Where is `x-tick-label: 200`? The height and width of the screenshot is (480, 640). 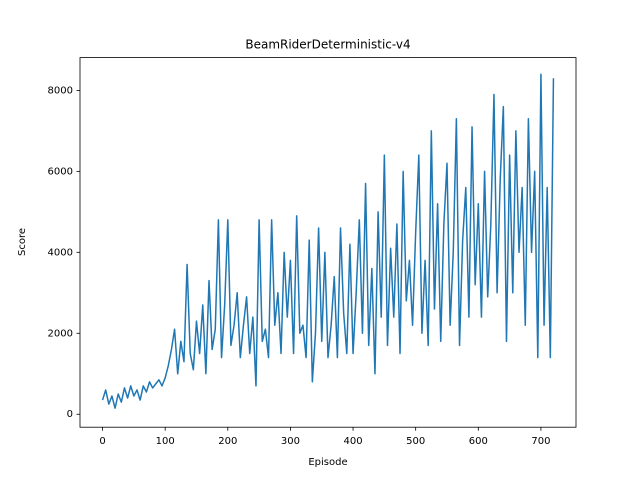 x-tick-label: 200 is located at coordinates (227, 441).